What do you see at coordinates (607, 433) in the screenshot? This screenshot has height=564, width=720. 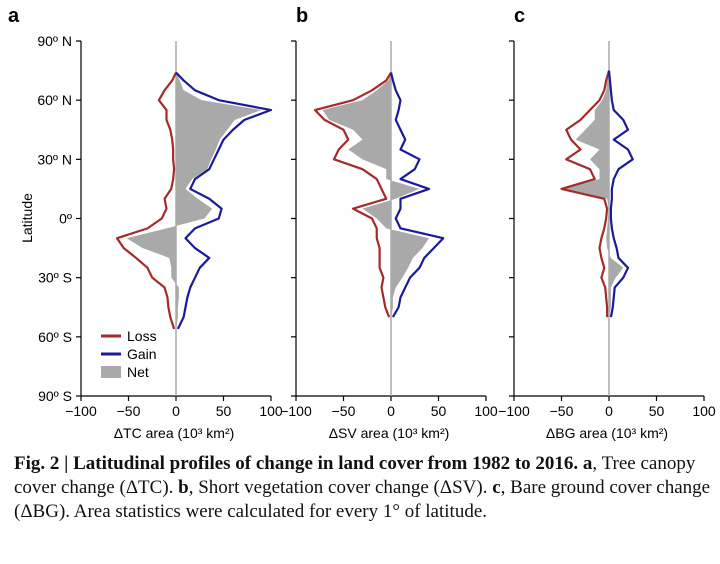 I see `x-axis-title-c: ΔBG area (10³ km²)` at bounding box center [607, 433].